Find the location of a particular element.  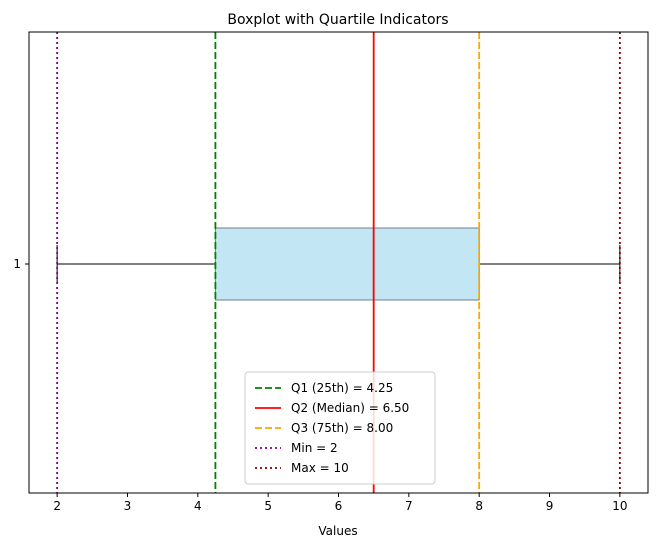

x-tick-label-5: 5 is located at coordinates (268, 506).